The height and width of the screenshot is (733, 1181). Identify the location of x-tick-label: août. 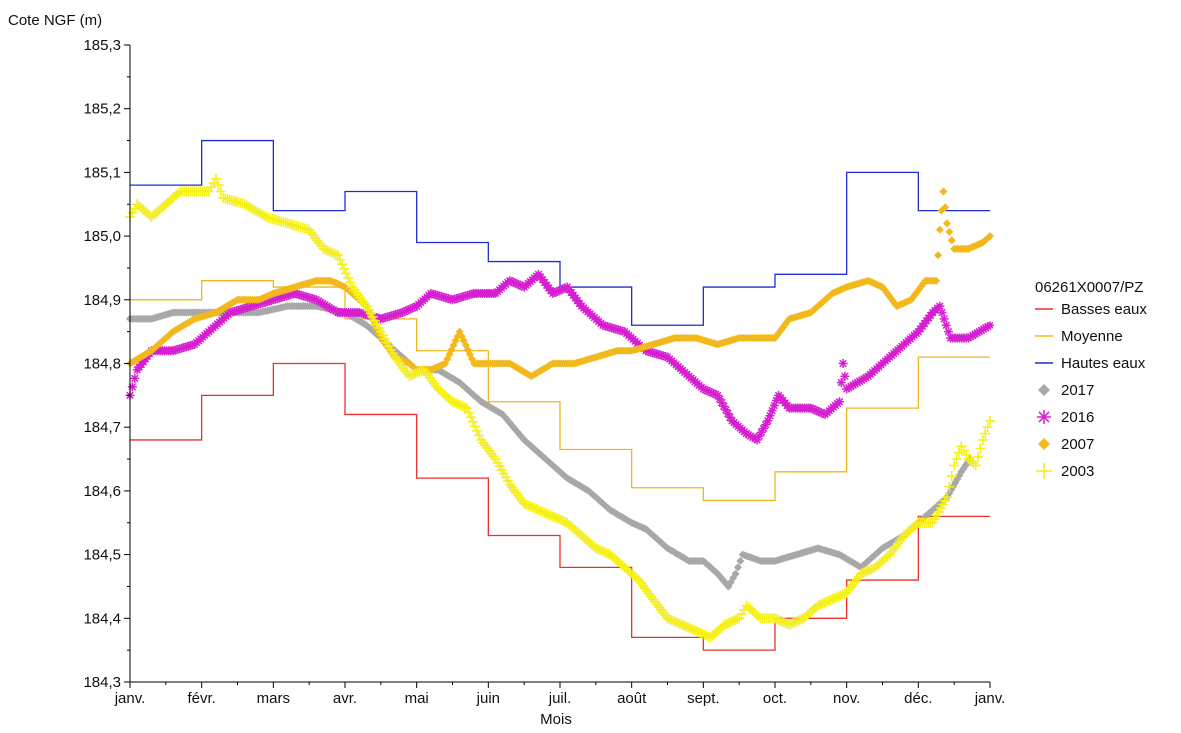
(632, 698).